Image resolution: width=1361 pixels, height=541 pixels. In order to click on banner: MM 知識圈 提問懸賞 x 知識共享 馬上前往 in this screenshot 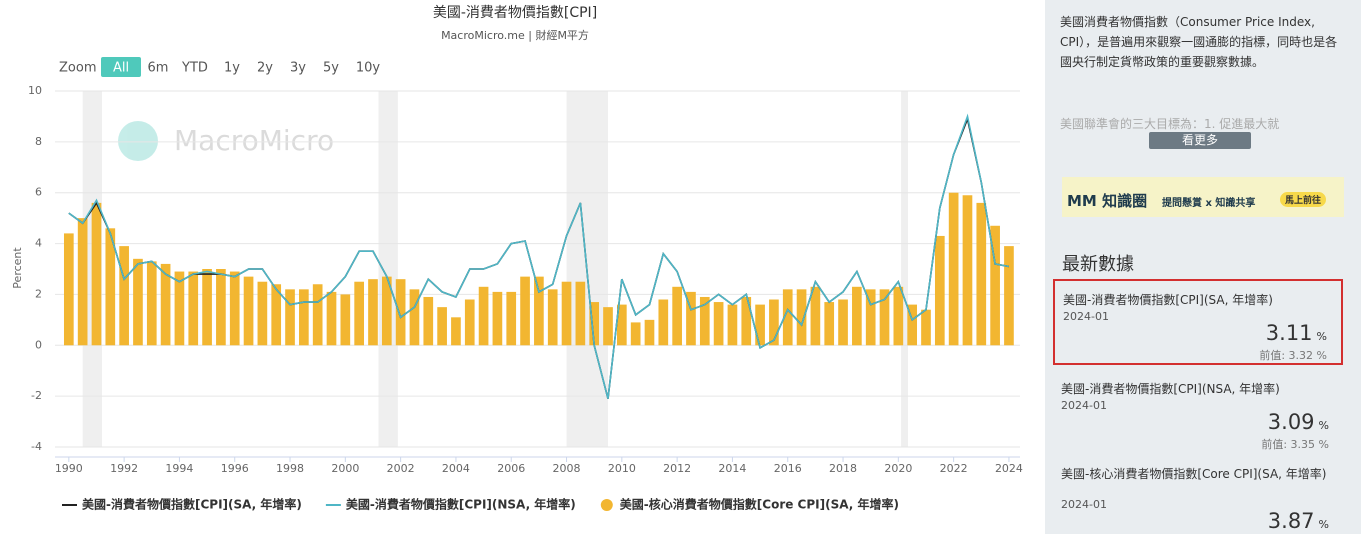, I will do `click(1203, 197)`.